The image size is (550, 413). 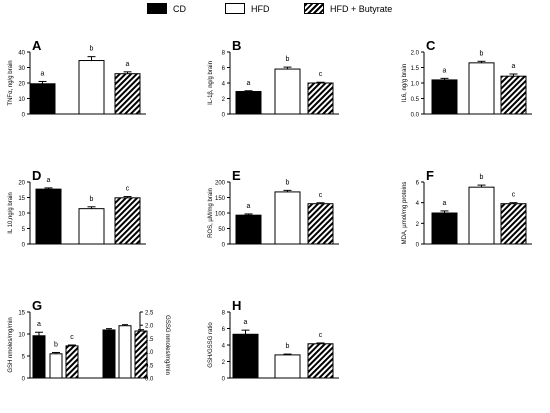 What do you see at coordinates (235, 8) in the screenshot?
I see `legend-swatch-hfd` at bounding box center [235, 8].